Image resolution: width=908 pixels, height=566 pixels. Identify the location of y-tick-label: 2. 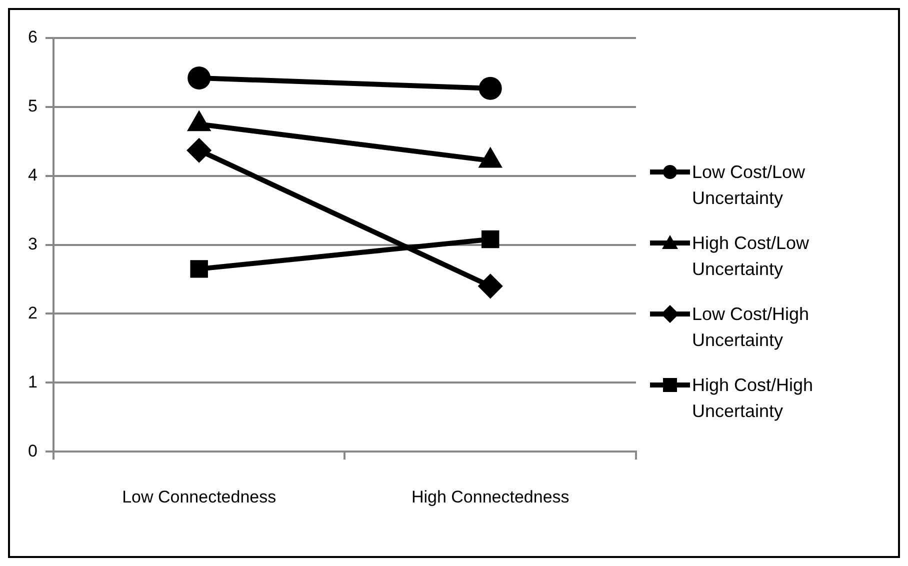
(33, 312).